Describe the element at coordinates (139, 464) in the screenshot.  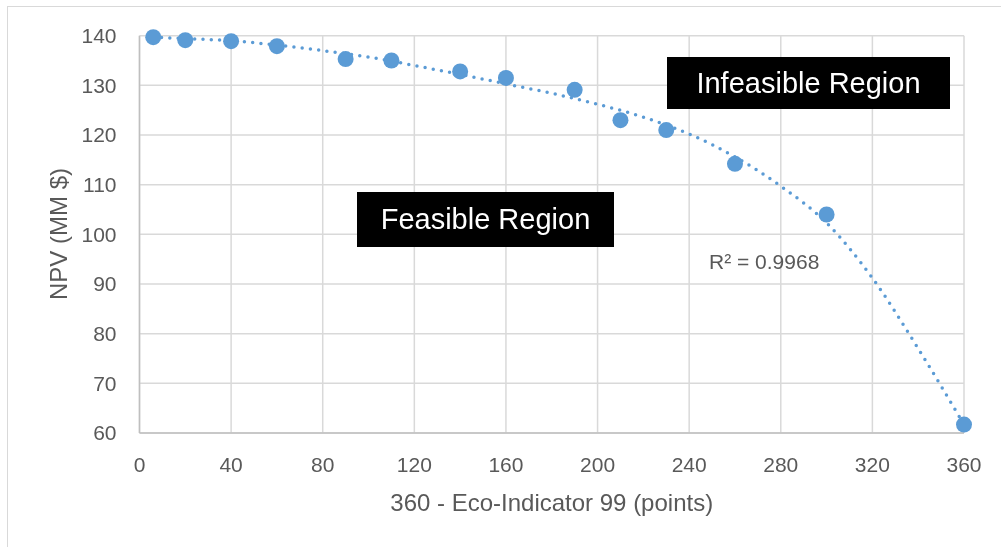
I see `x-tick-label: 0` at that location.